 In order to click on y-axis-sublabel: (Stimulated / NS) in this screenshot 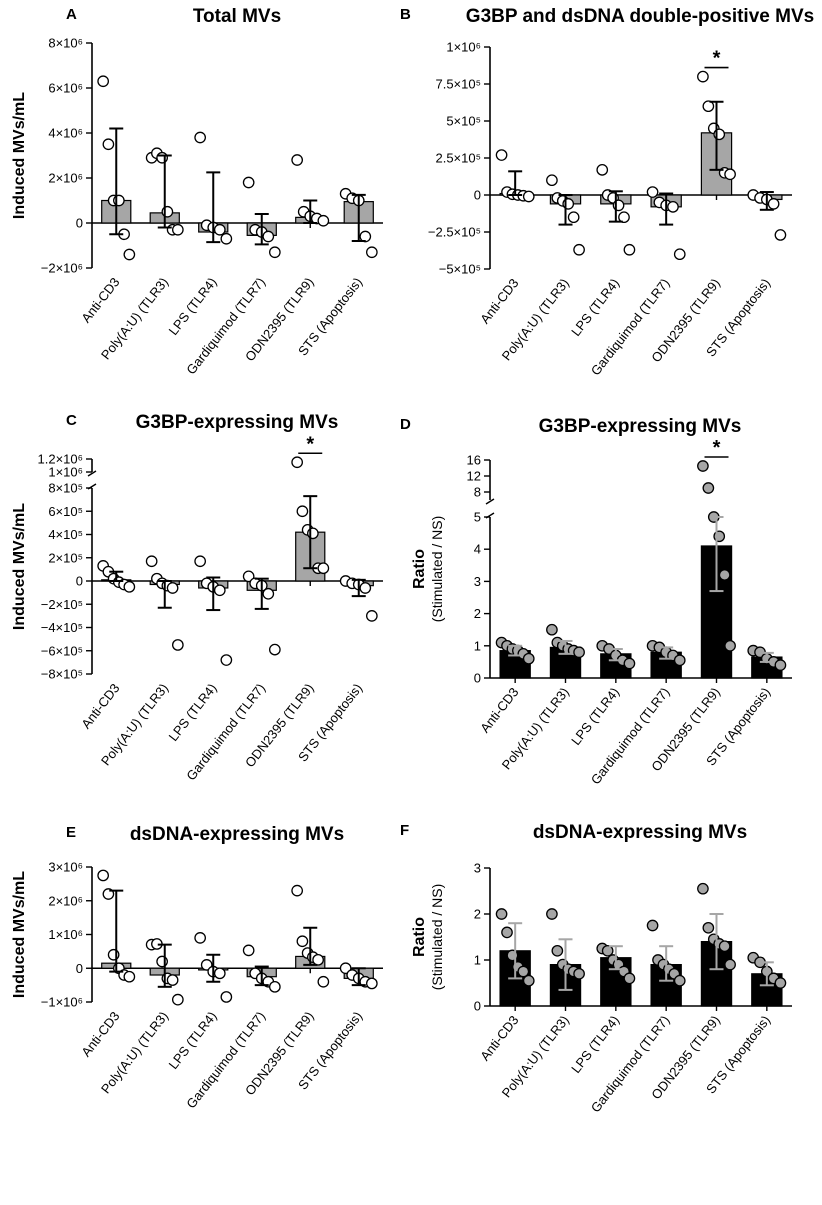, I will do `click(437, 569)`.